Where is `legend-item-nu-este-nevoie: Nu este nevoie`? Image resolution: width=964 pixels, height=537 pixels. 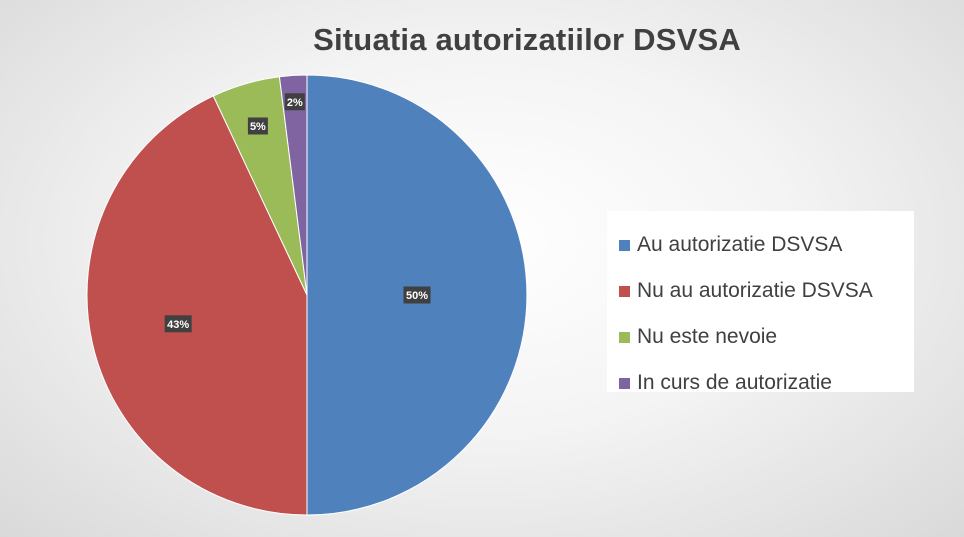 legend-item-nu-este-nevoie: Nu este nevoie is located at coordinates (760, 337).